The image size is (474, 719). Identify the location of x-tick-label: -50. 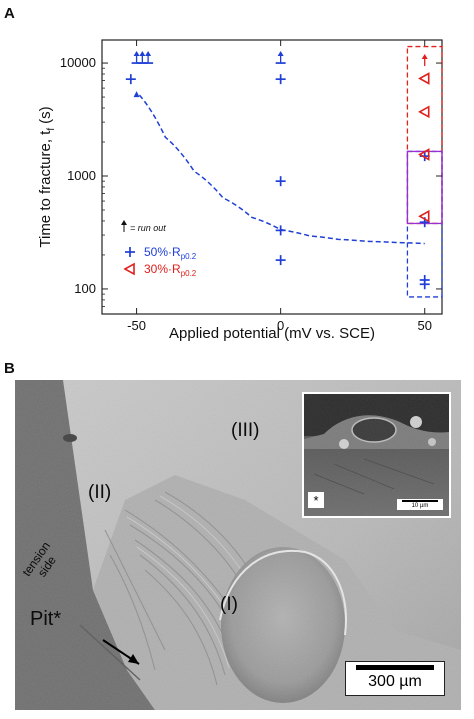
(136, 325).